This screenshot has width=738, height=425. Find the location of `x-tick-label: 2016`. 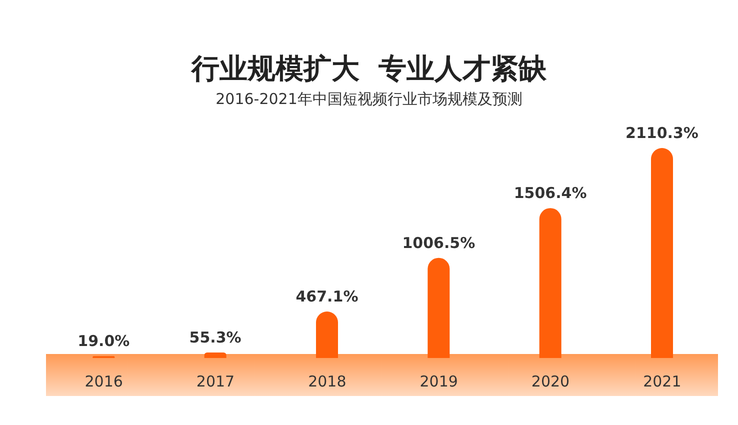

x-tick-label: 2016 is located at coordinates (103, 381).